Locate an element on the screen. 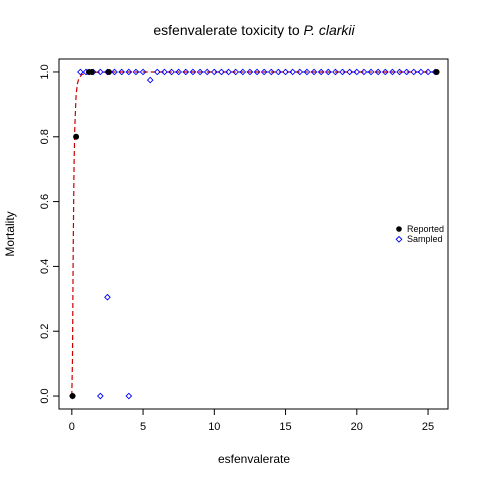 The image size is (480, 480). legend-sampled-marker is located at coordinates (399, 239).